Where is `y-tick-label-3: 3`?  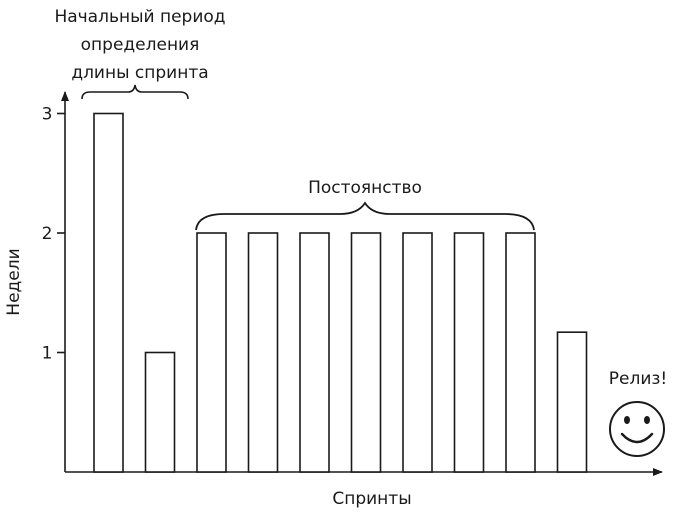 y-tick-label-3: 3 is located at coordinates (47, 115).